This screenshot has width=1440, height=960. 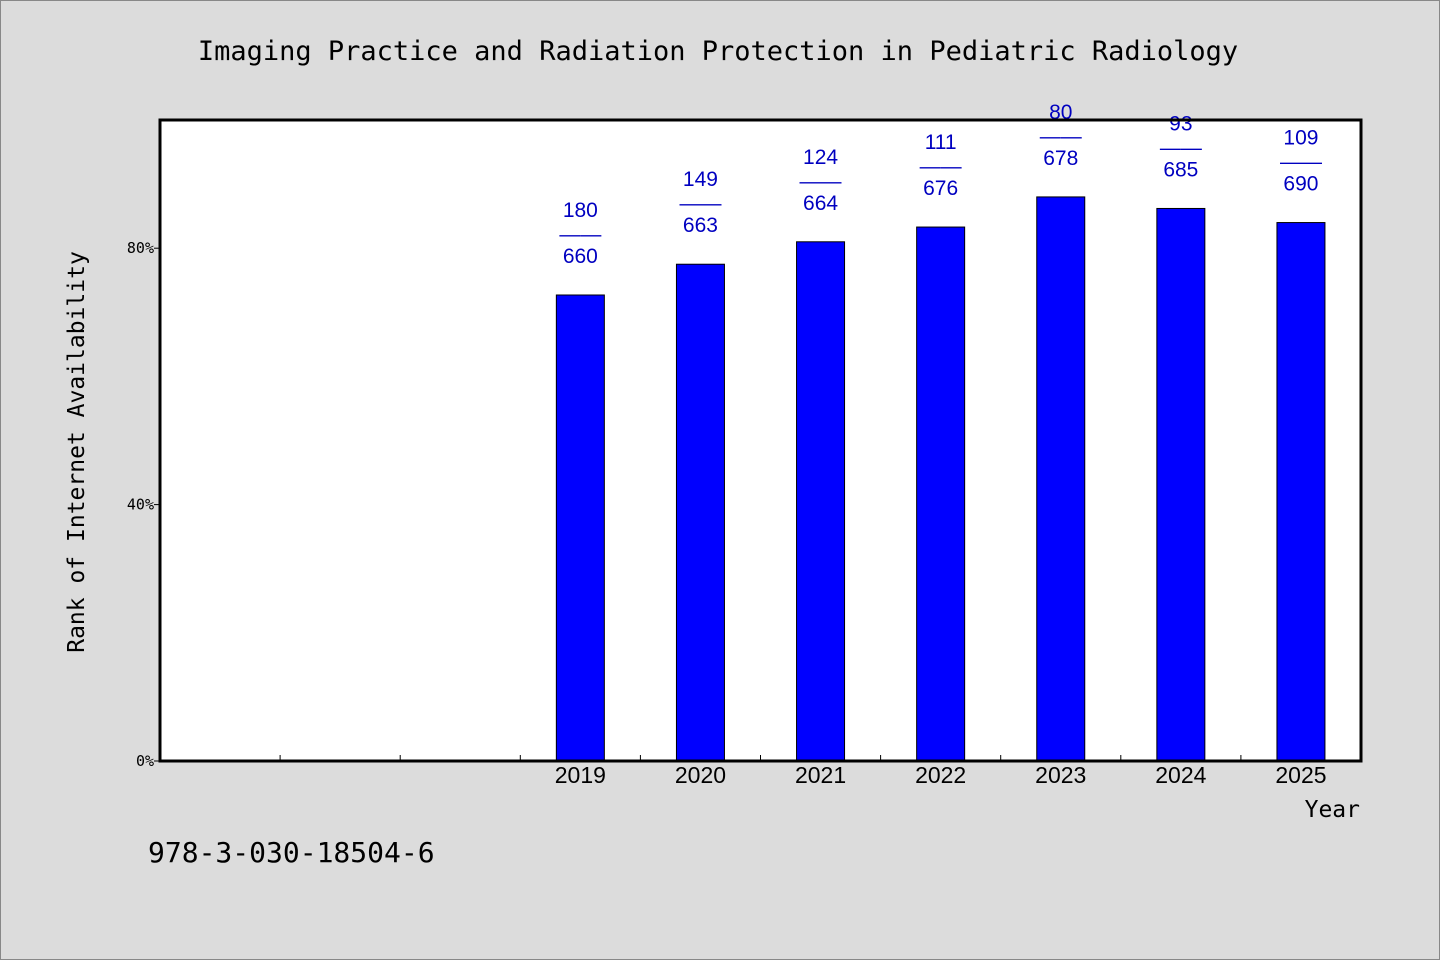 I want to click on x-tick-label: 2025, so click(x=1300, y=775).